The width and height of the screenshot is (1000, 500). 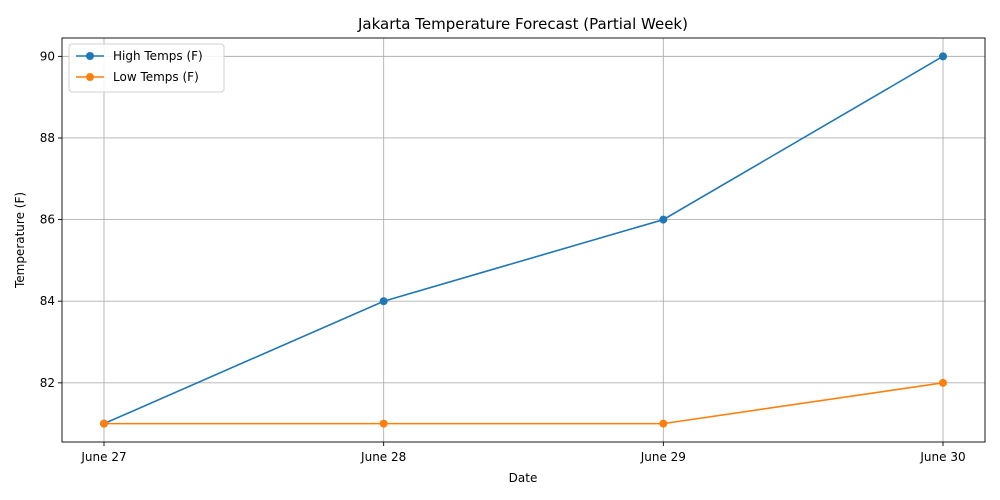 I want to click on y-tick-label: 90, so click(x=47, y=56).